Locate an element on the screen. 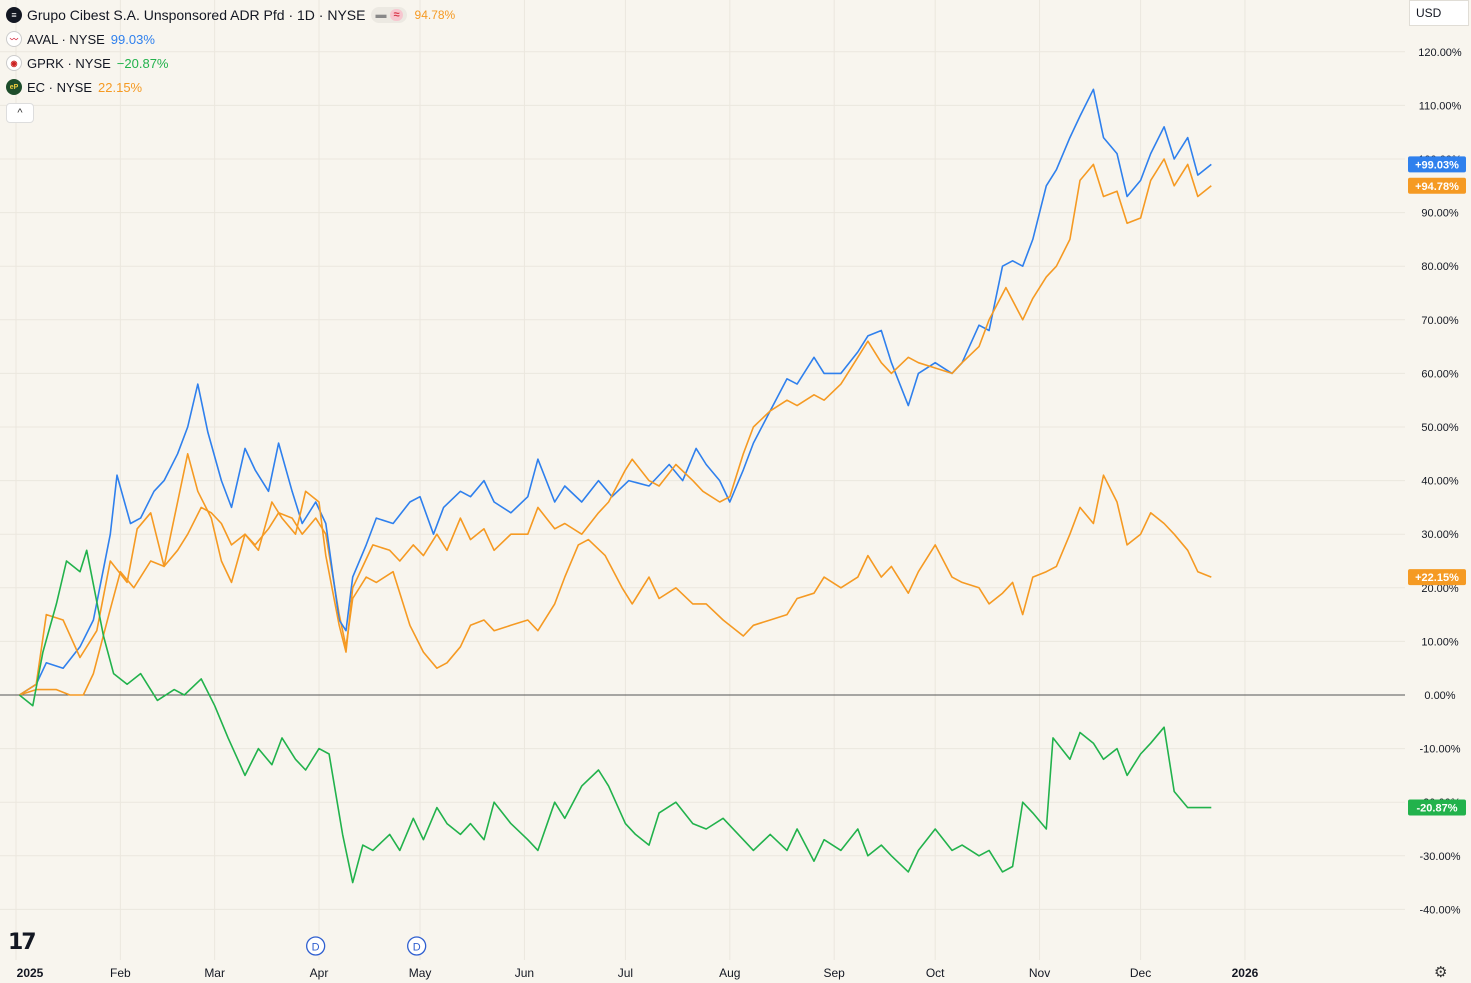  aval-logo-icon: 〰 is located at coordinates (14, 39).